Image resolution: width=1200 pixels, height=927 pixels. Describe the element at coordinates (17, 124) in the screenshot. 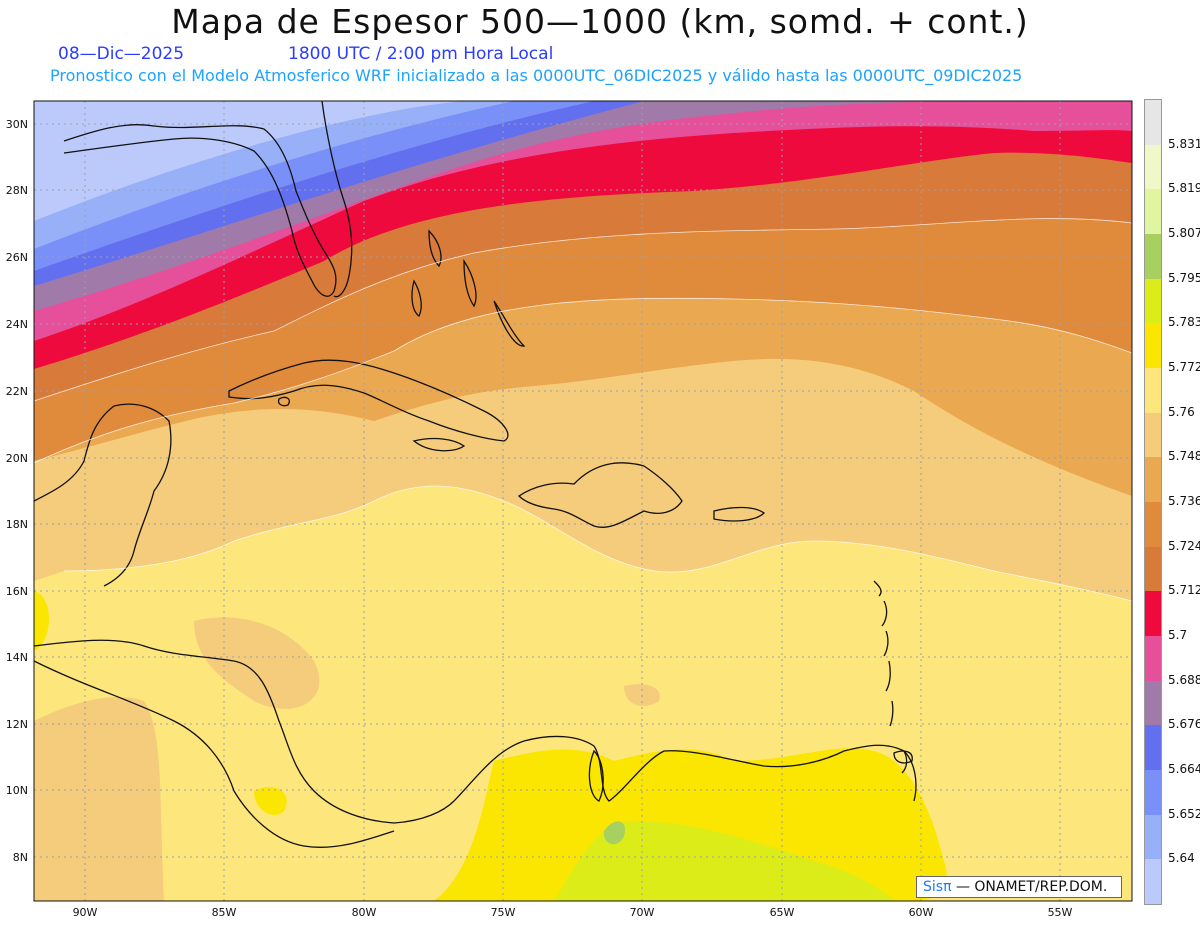

I see `lat-tick: 30N` at that location.